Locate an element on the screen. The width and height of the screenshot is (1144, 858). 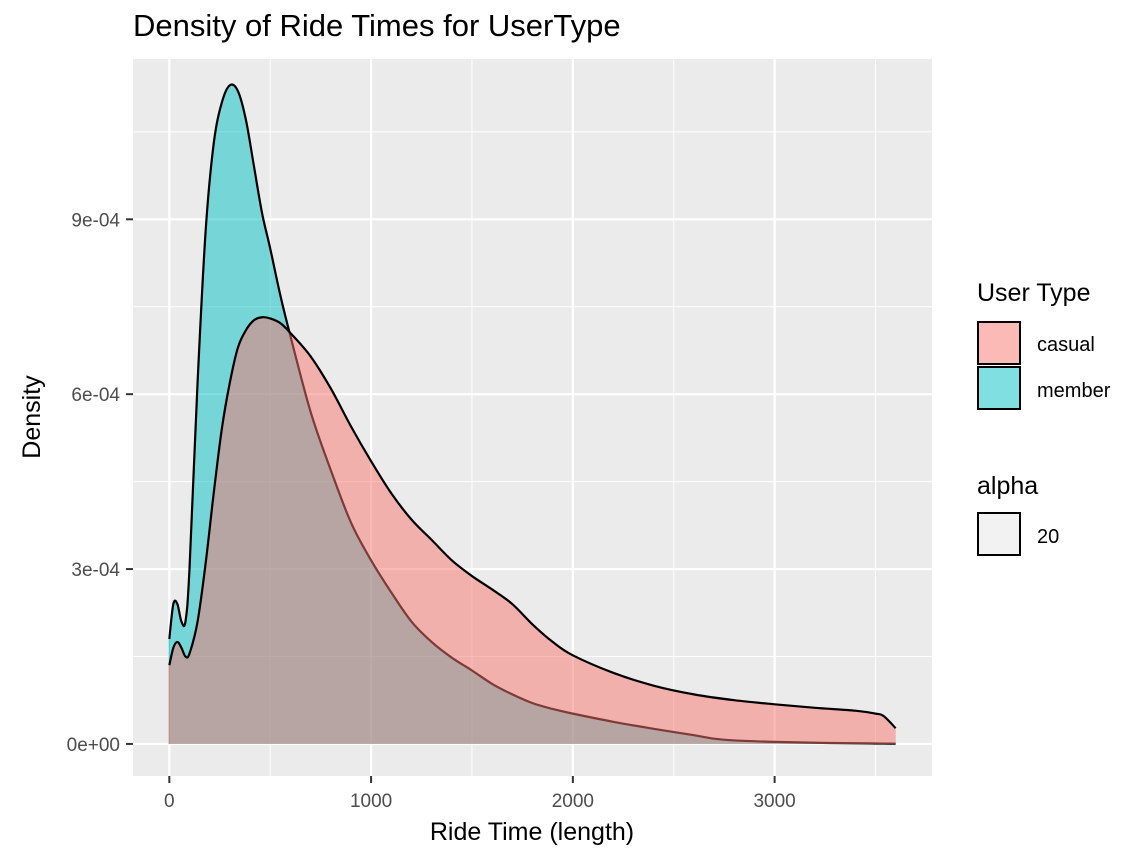
y-tick-label: 9e-04 is located at coordinates (95, 220).